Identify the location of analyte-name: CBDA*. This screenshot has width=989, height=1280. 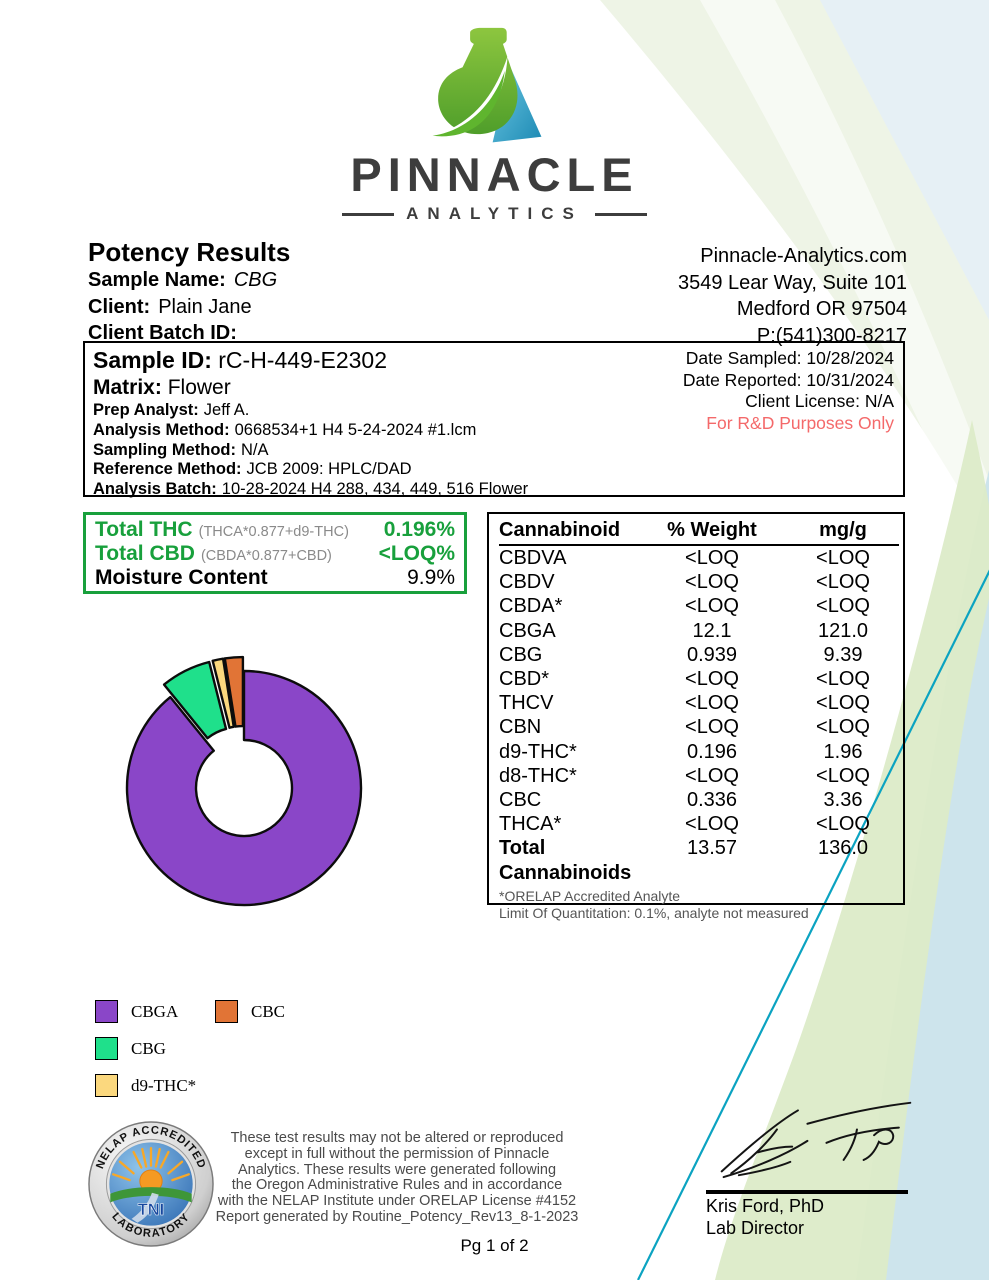
(531, 606).